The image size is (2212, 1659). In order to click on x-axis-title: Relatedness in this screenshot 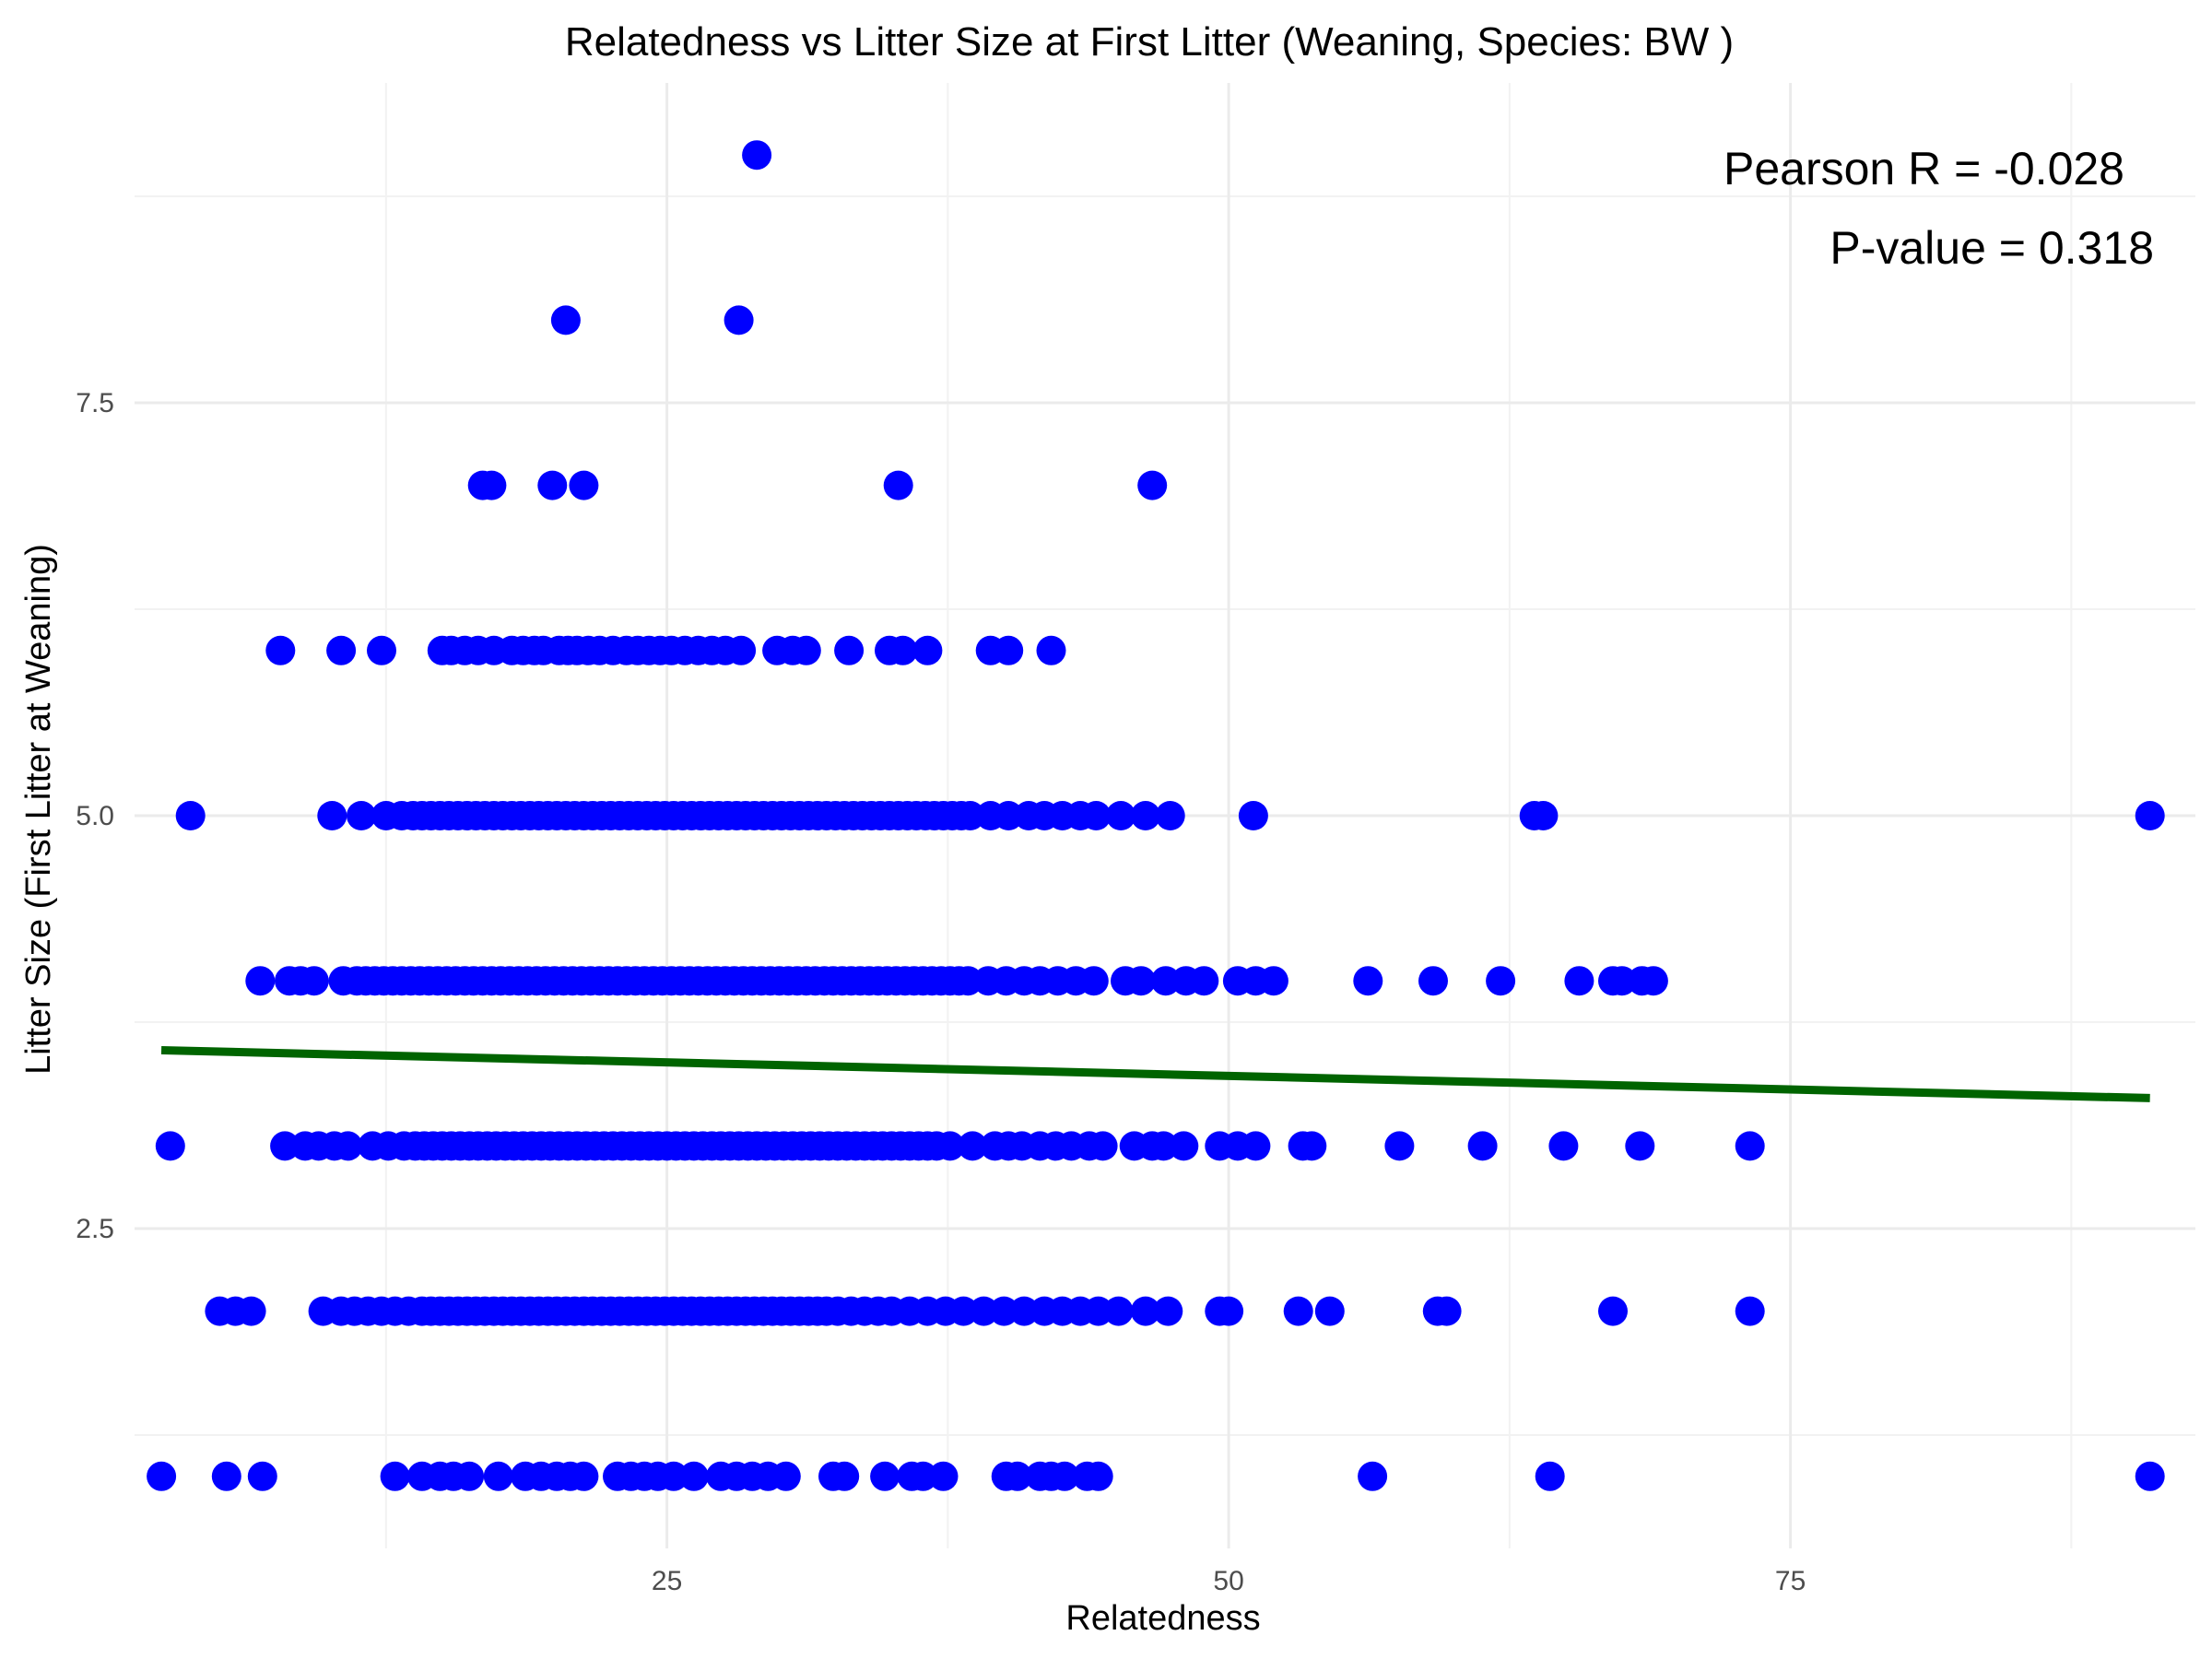, I will do `click(1162, 1618)`.